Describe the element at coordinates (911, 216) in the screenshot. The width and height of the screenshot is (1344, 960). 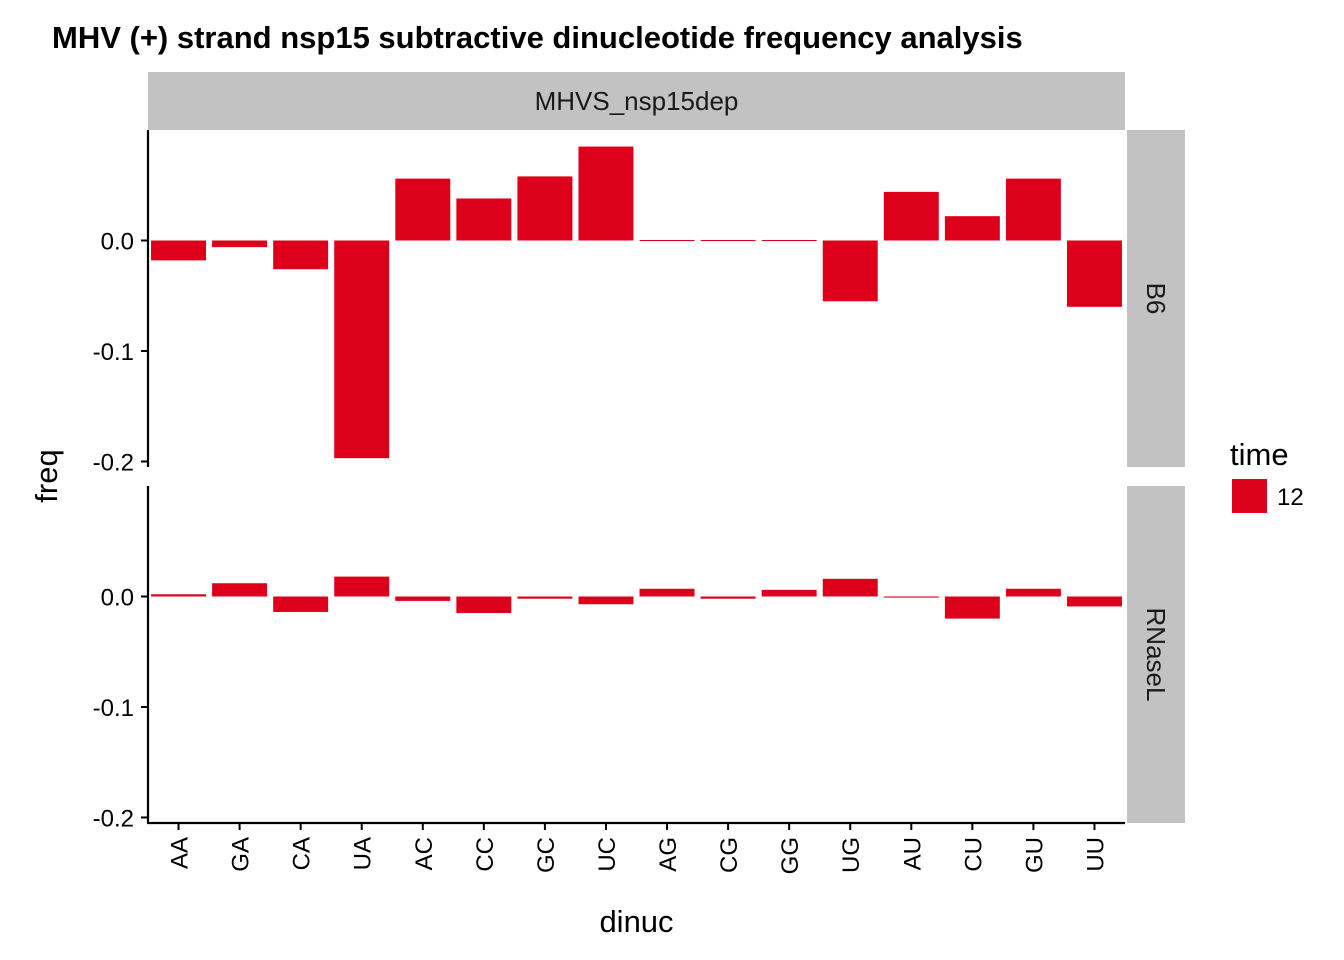
I see `bar-B6-AU` at that location.